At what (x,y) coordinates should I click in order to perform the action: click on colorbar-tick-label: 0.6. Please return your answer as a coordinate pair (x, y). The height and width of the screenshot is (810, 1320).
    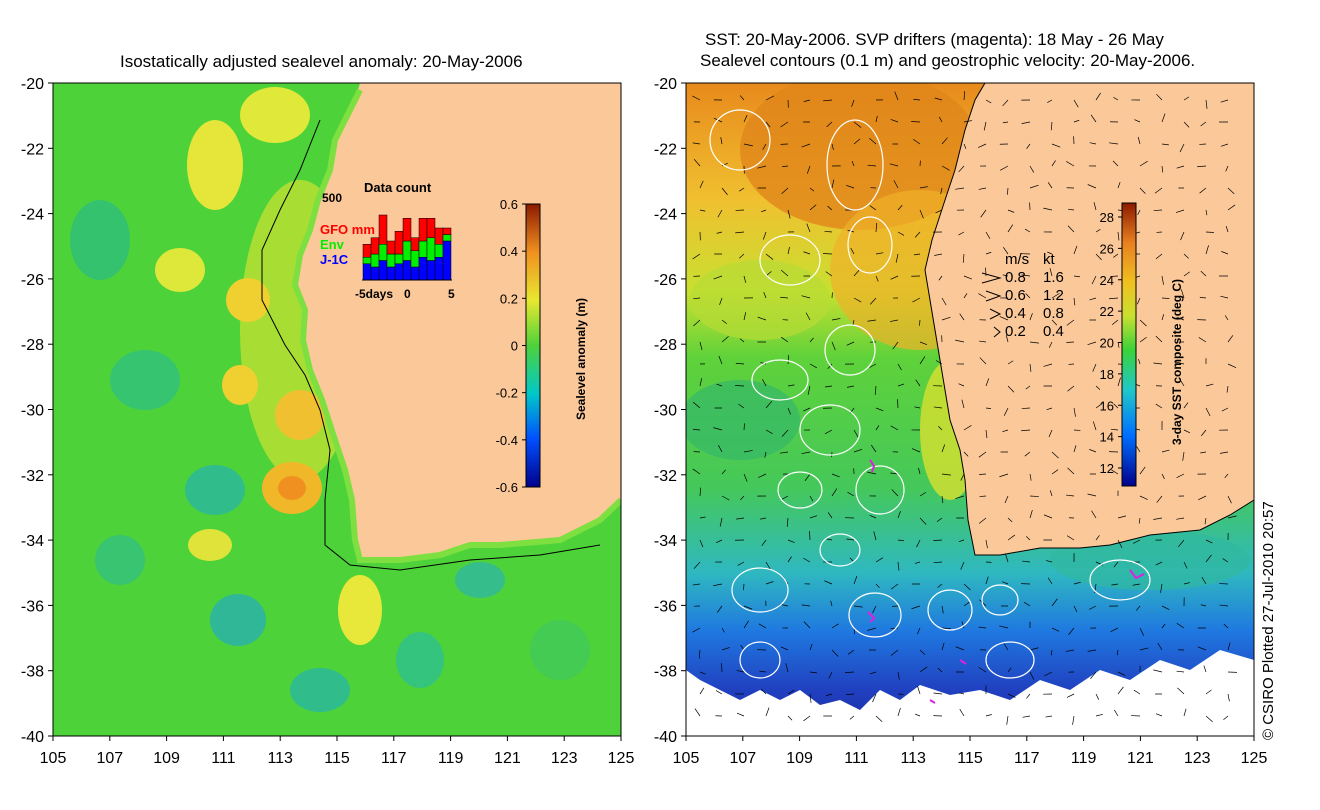
    Looking at the image, I should click on (509, 204).